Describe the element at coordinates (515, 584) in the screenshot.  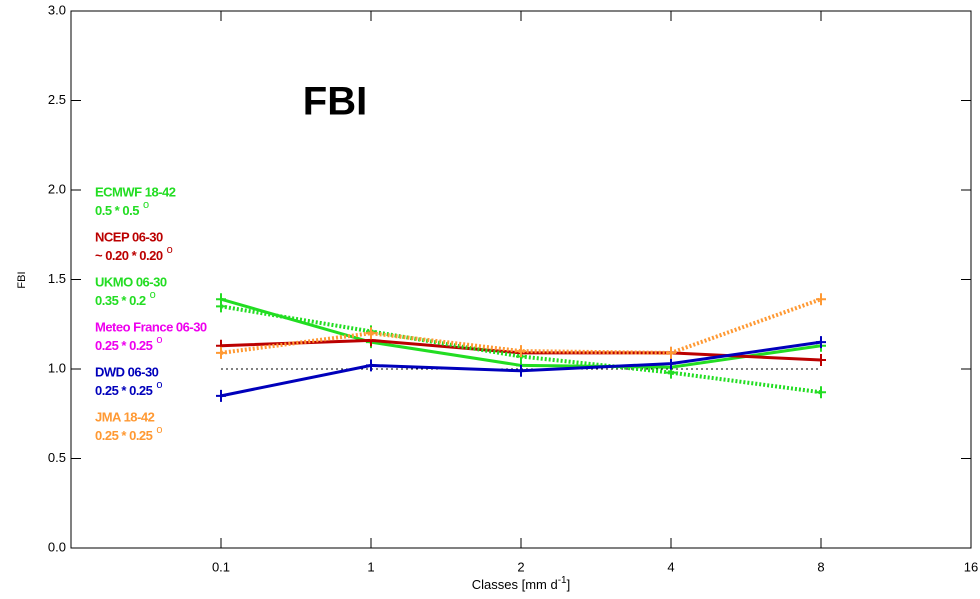
I see `x-label-text: Classes [mm d` at that location.